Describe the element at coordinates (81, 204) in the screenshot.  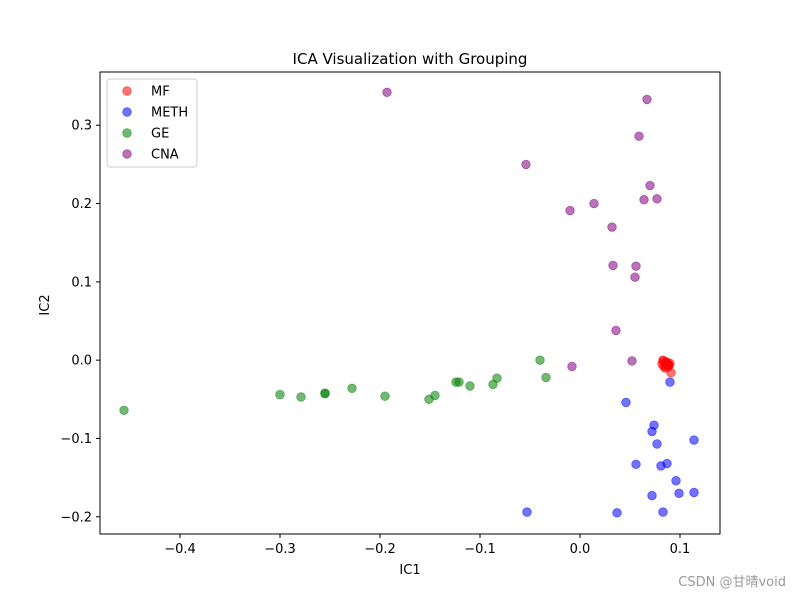
I see `y-tick-label: 0.2` at that location.